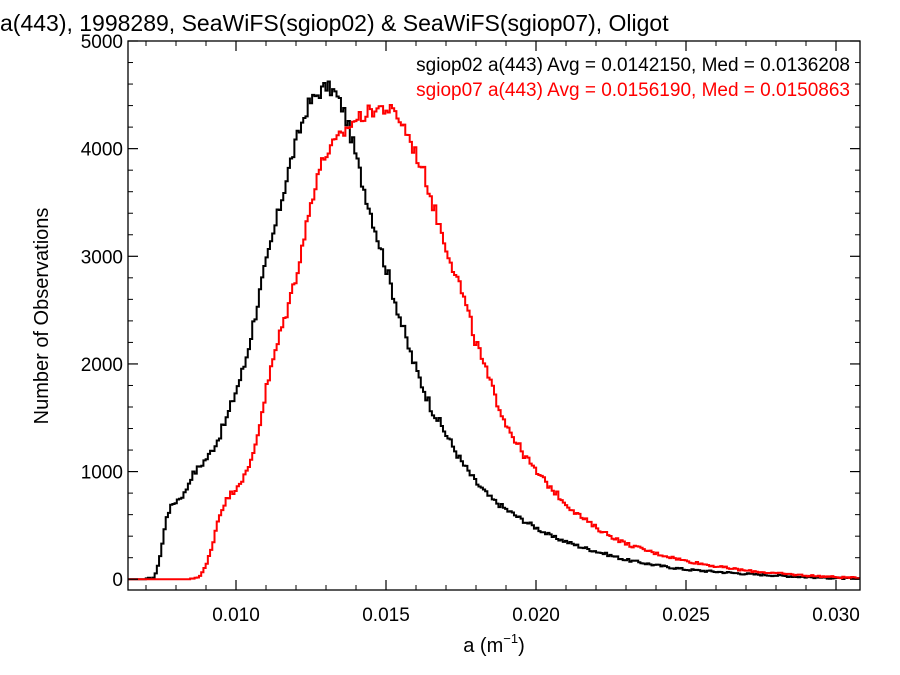  What do you see at coordinates (386, 615) in the screenshot?
I see `x-tick-label: 0.015` at bounding box center [386, 615].